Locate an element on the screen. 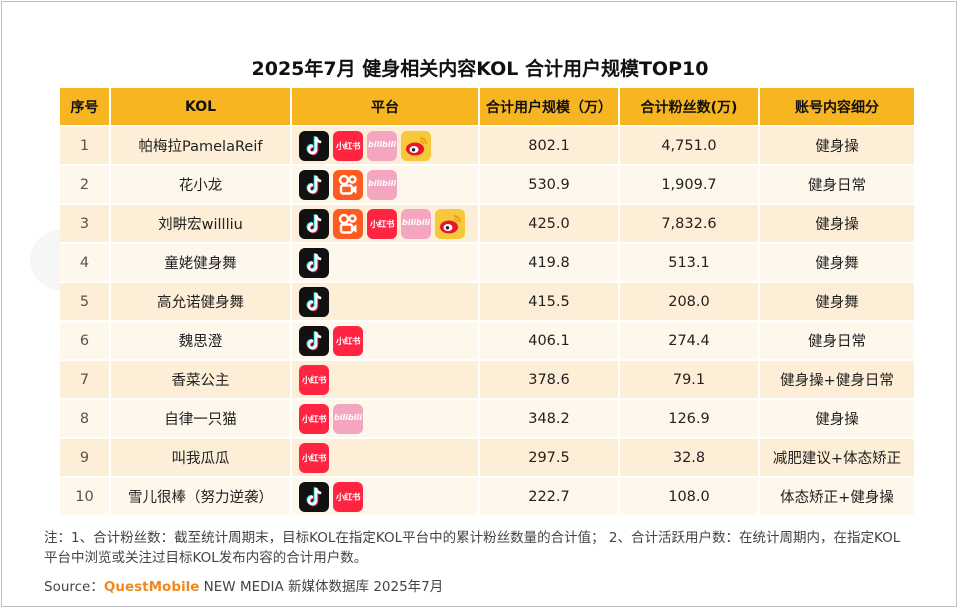 This screenshot has height=610, width=960. kol-name-cell: 自律一只猫 is located at coordinates (201, 418).